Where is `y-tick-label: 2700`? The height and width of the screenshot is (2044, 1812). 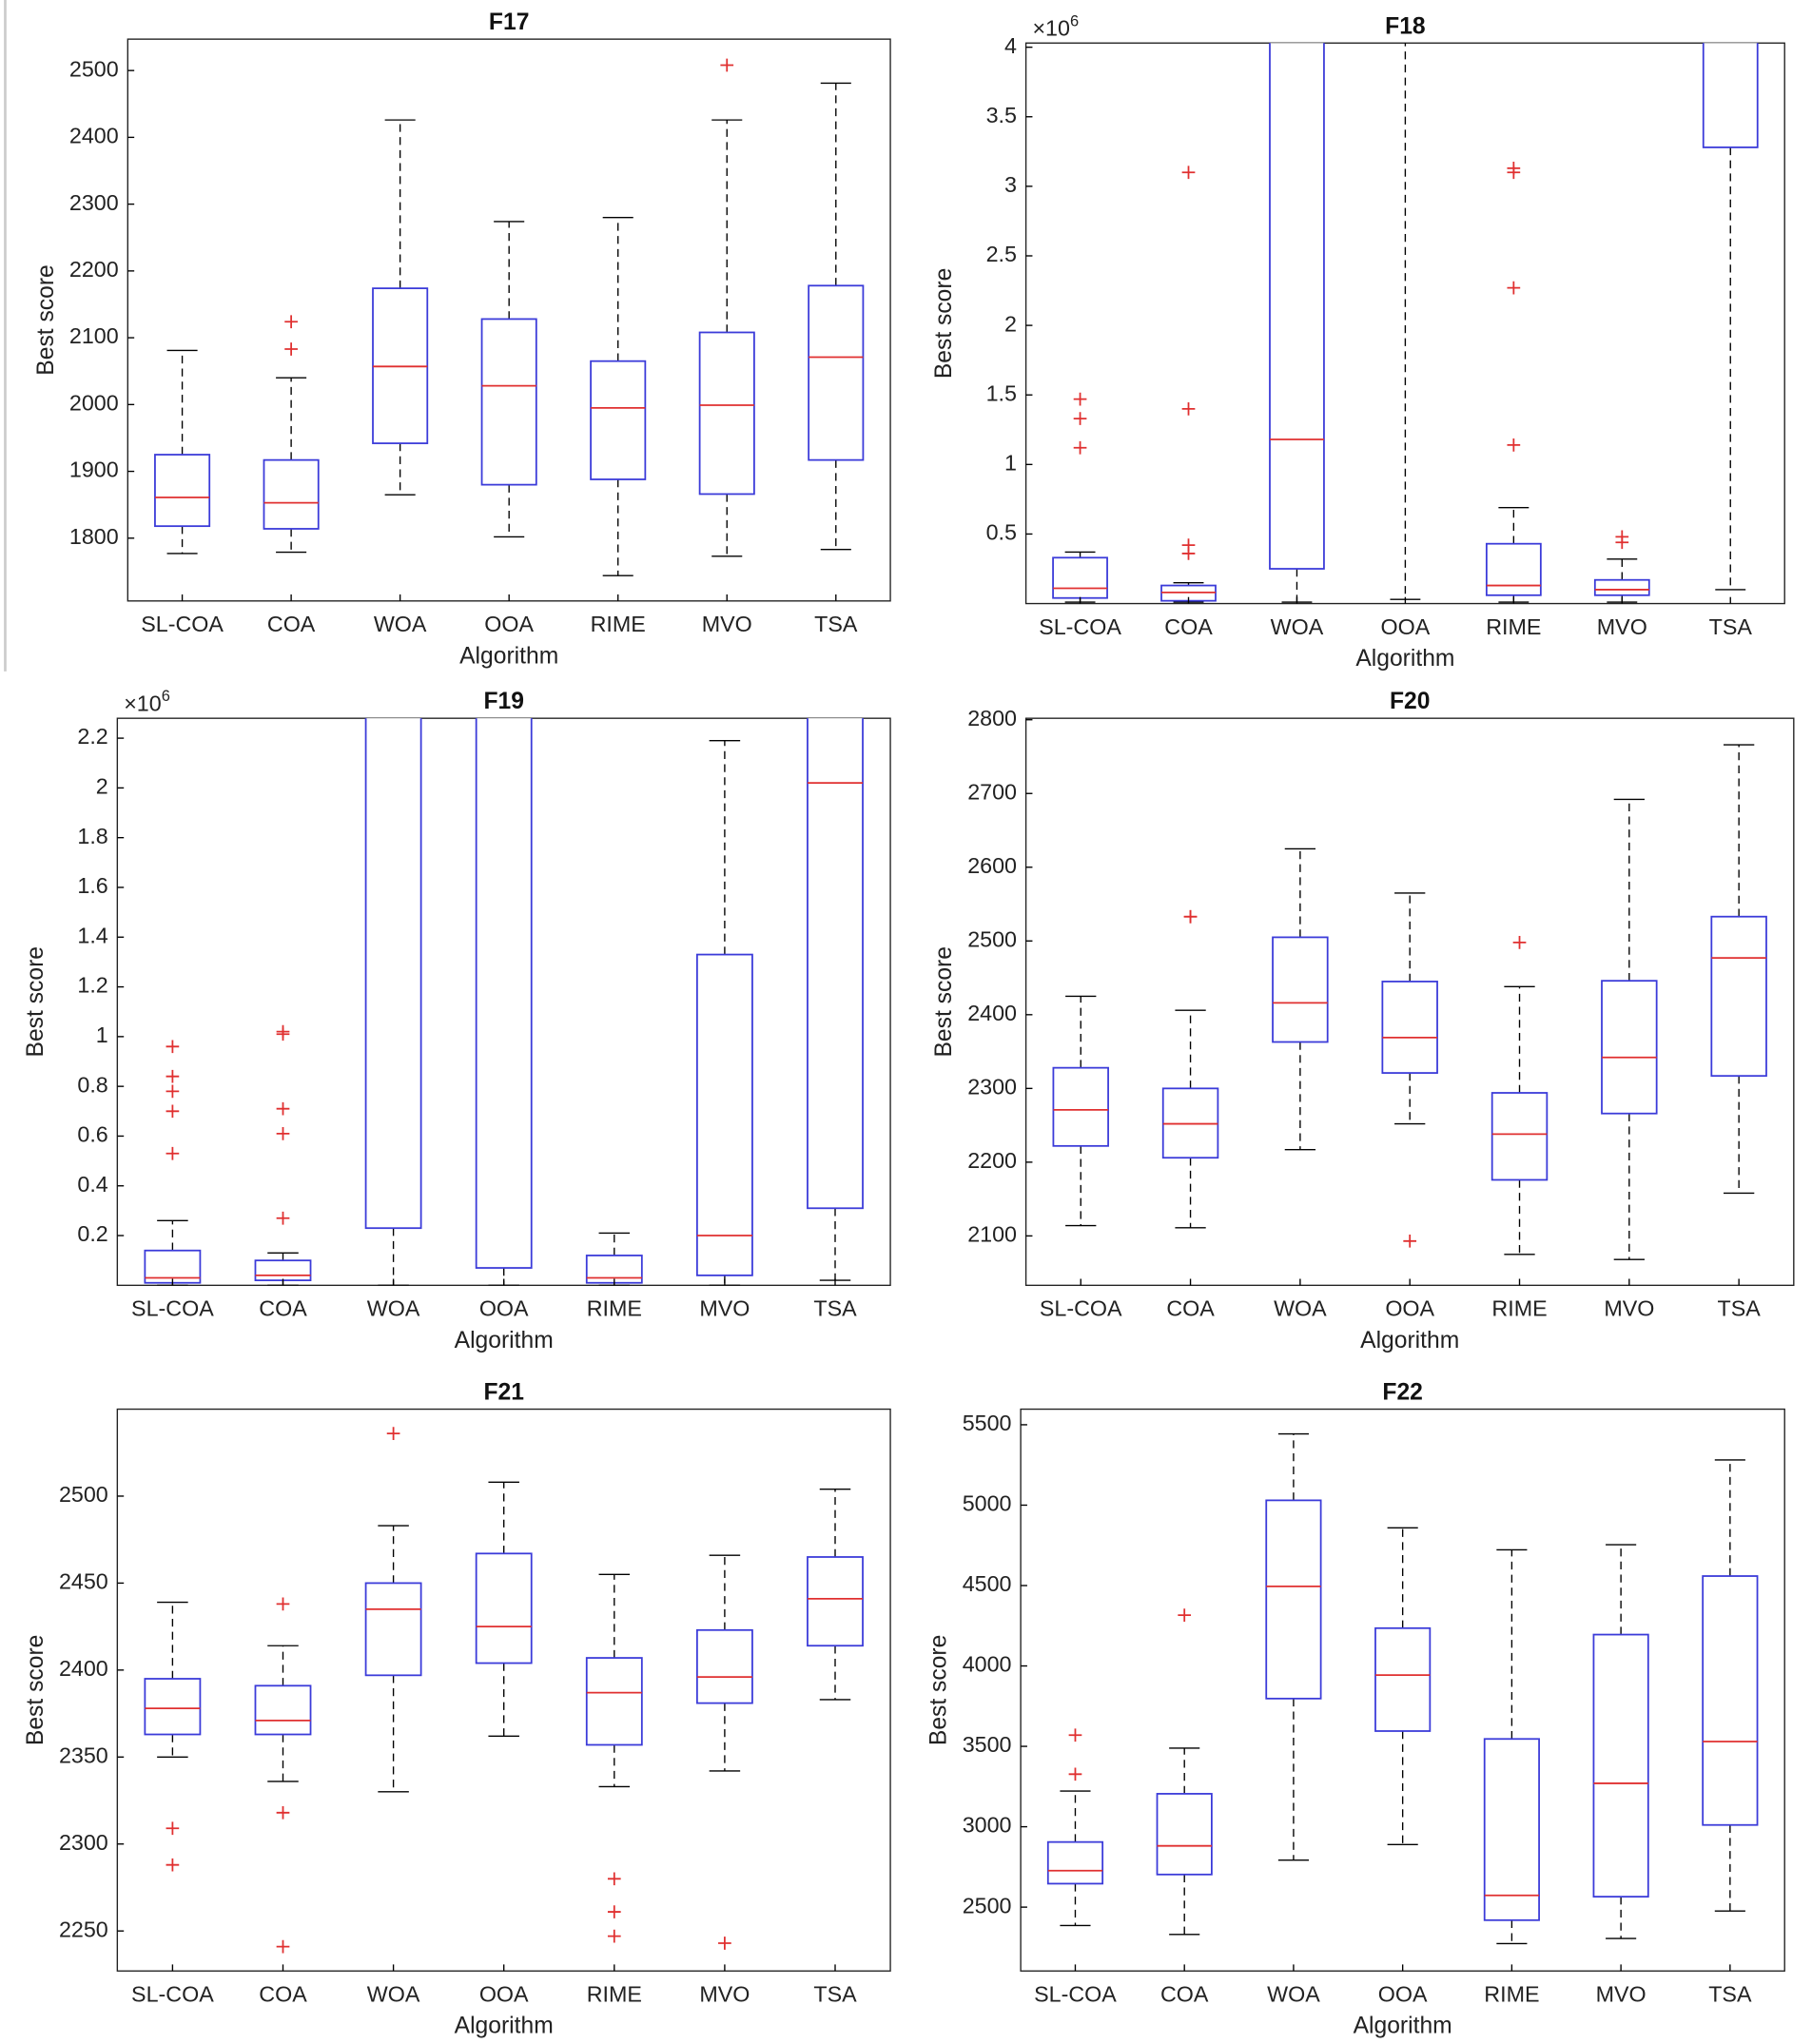 y-tick-label: 2700 is located at coordinates (992, 791).